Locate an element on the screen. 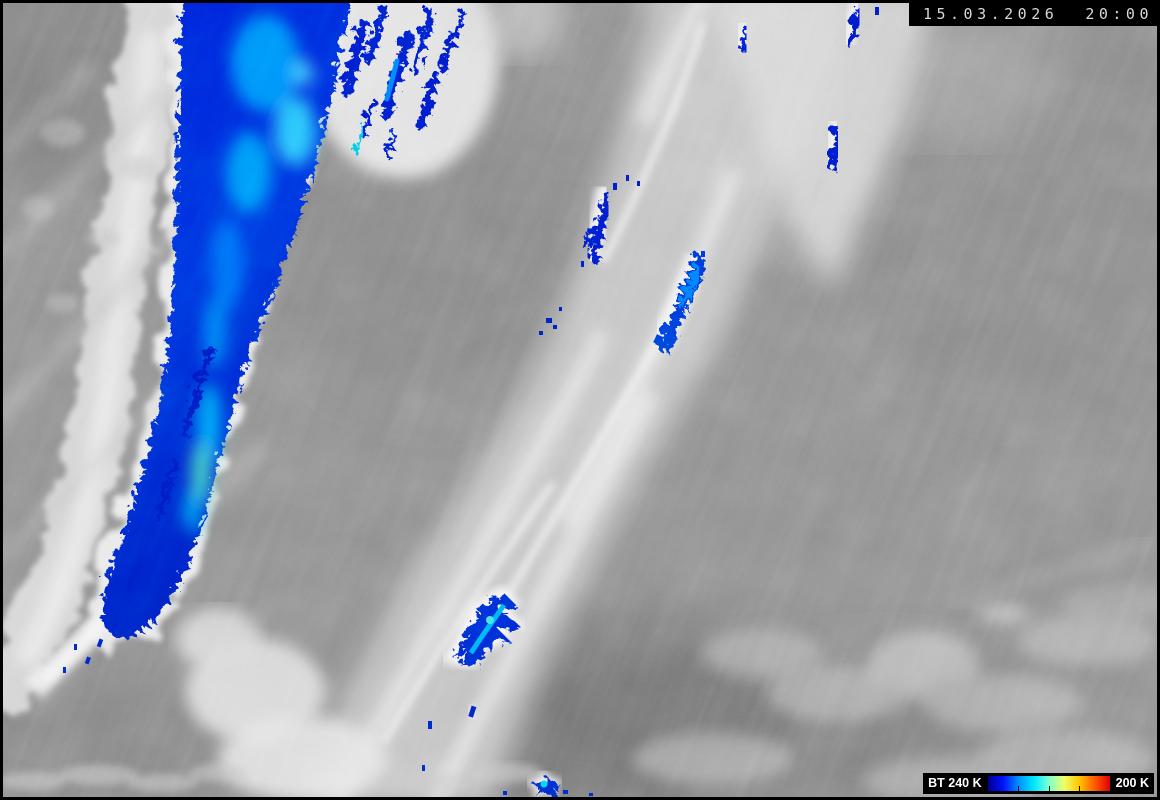  timestamp-bar: 15.03.2026 20:00 is located at coordinates (1032, 14).